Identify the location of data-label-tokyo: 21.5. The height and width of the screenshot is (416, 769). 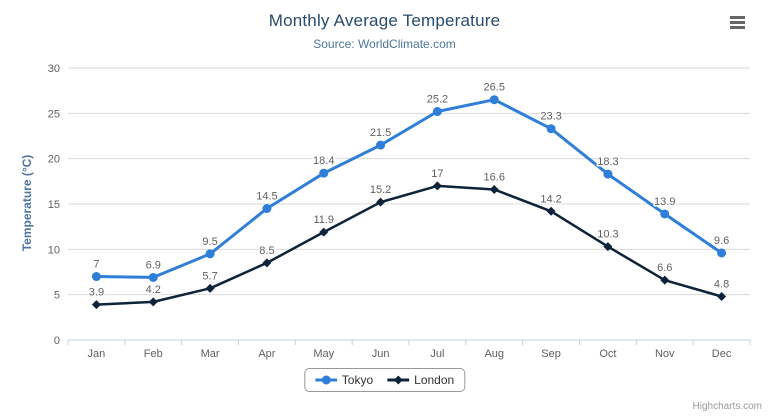
(380, 133).